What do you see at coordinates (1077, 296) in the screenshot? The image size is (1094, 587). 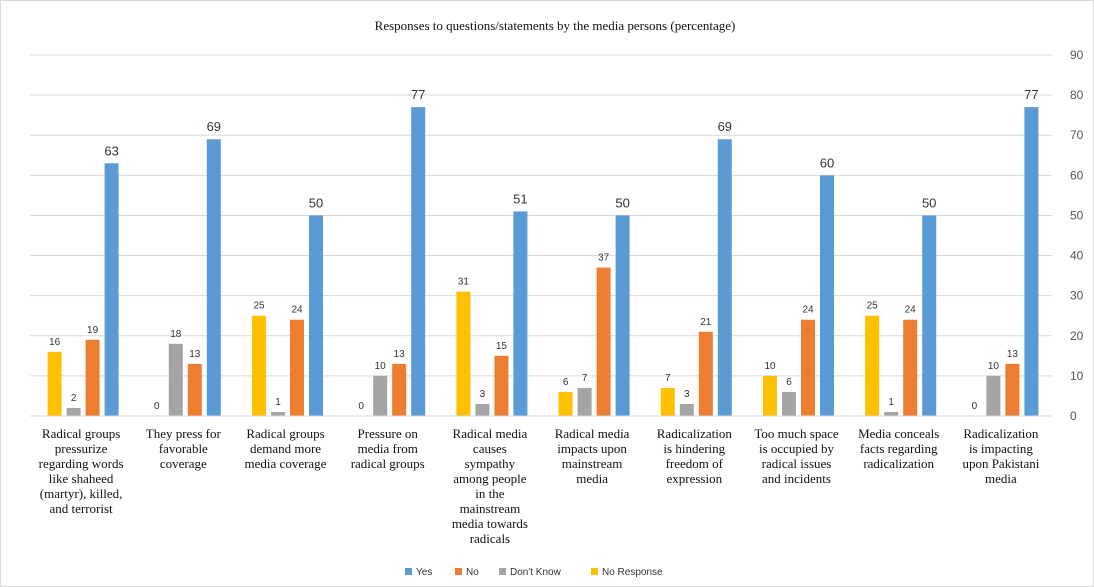 I see `y-tick-label: 30` at bounding box center [1077, 296].